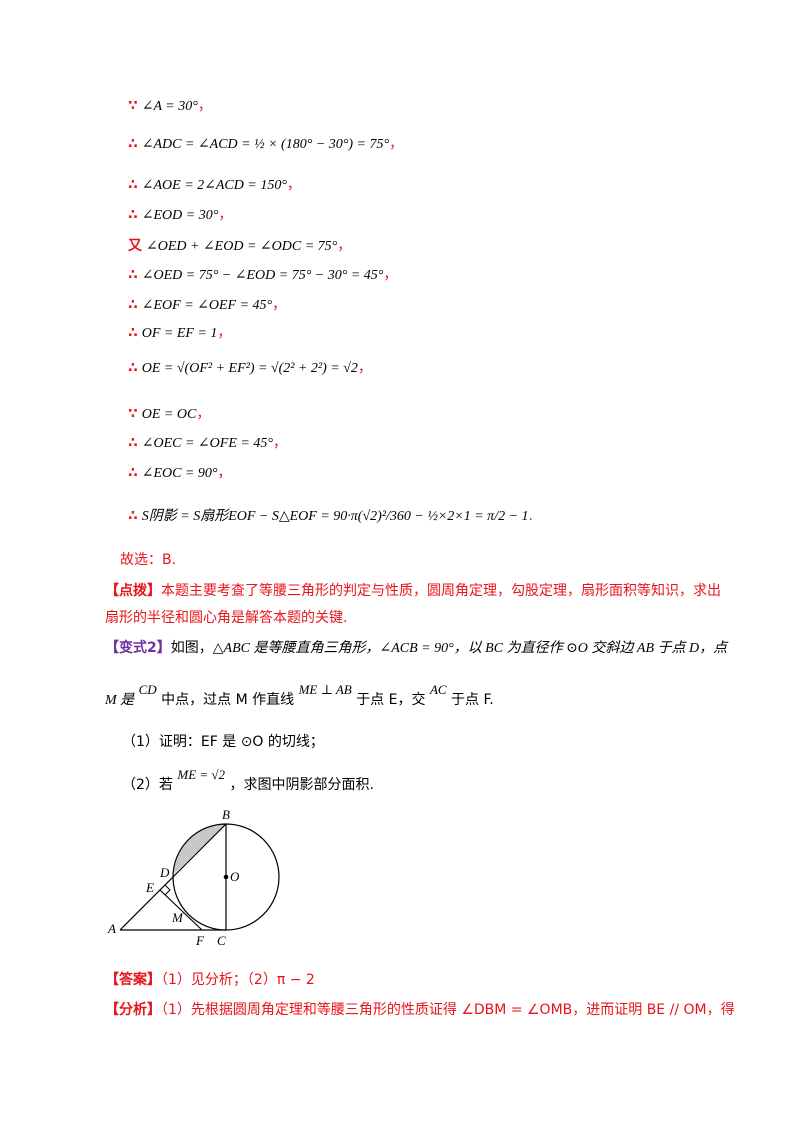  I want to click on solution-step: ∵ ∠A = 30°，, so click(170, 106).